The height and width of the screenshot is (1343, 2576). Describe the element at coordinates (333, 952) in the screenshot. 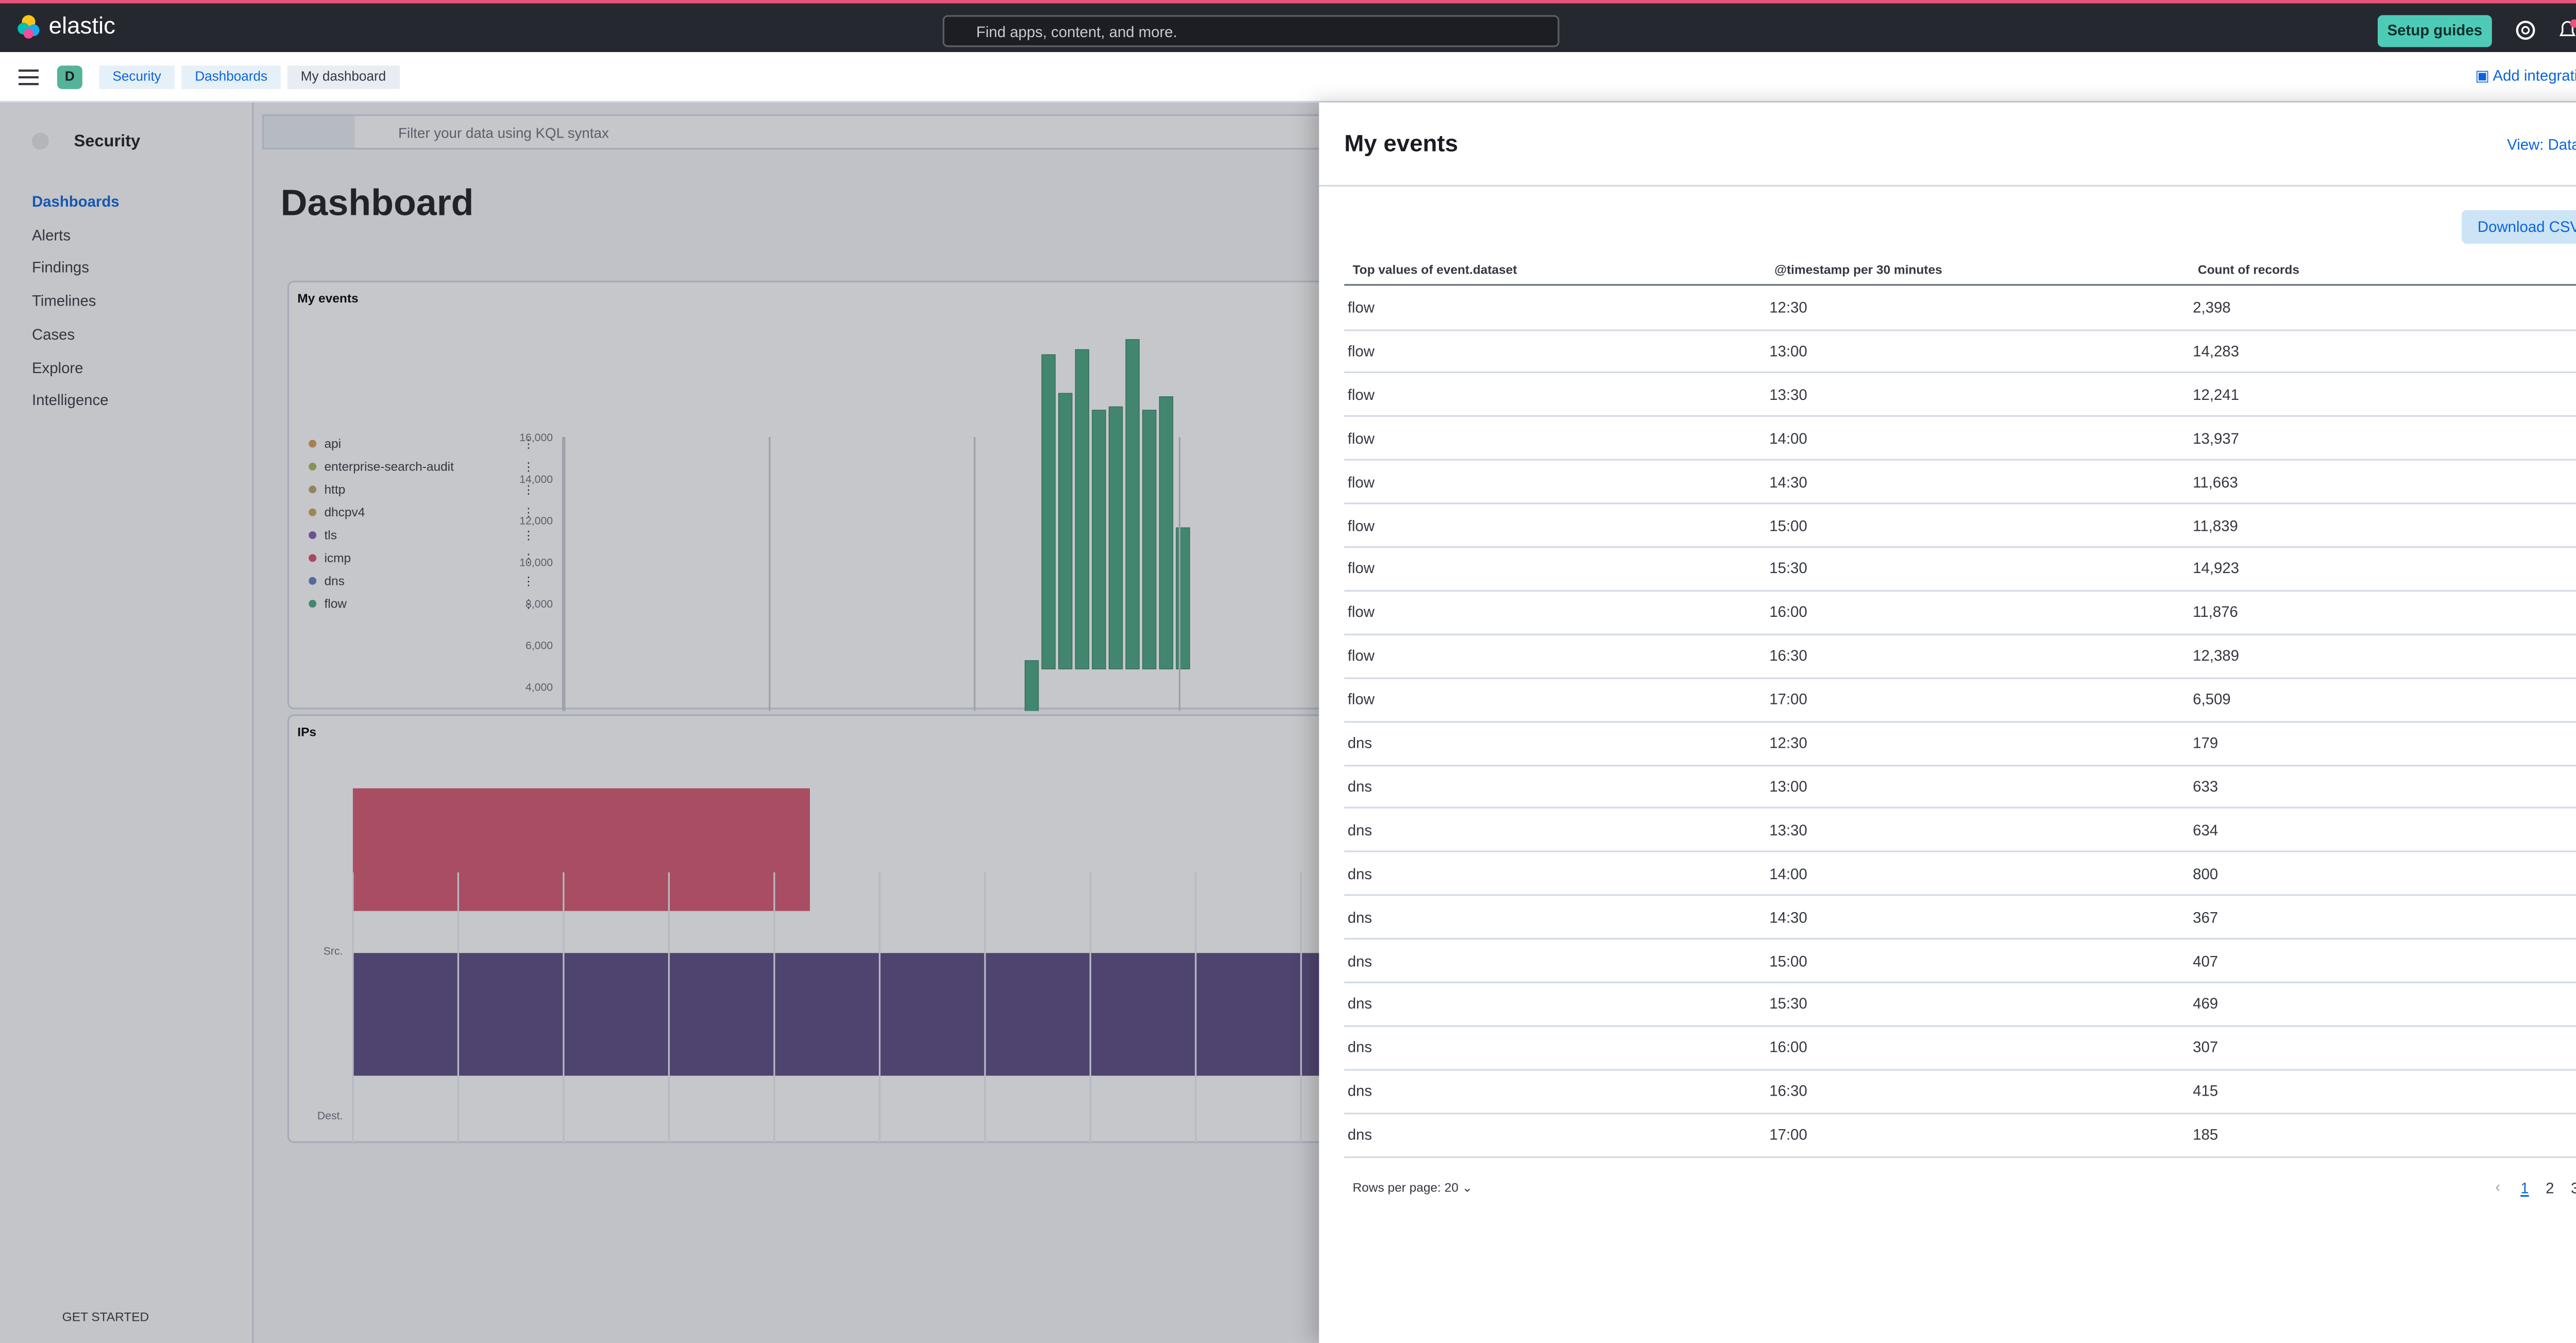

I see `y-category-label: Src.` at that location.